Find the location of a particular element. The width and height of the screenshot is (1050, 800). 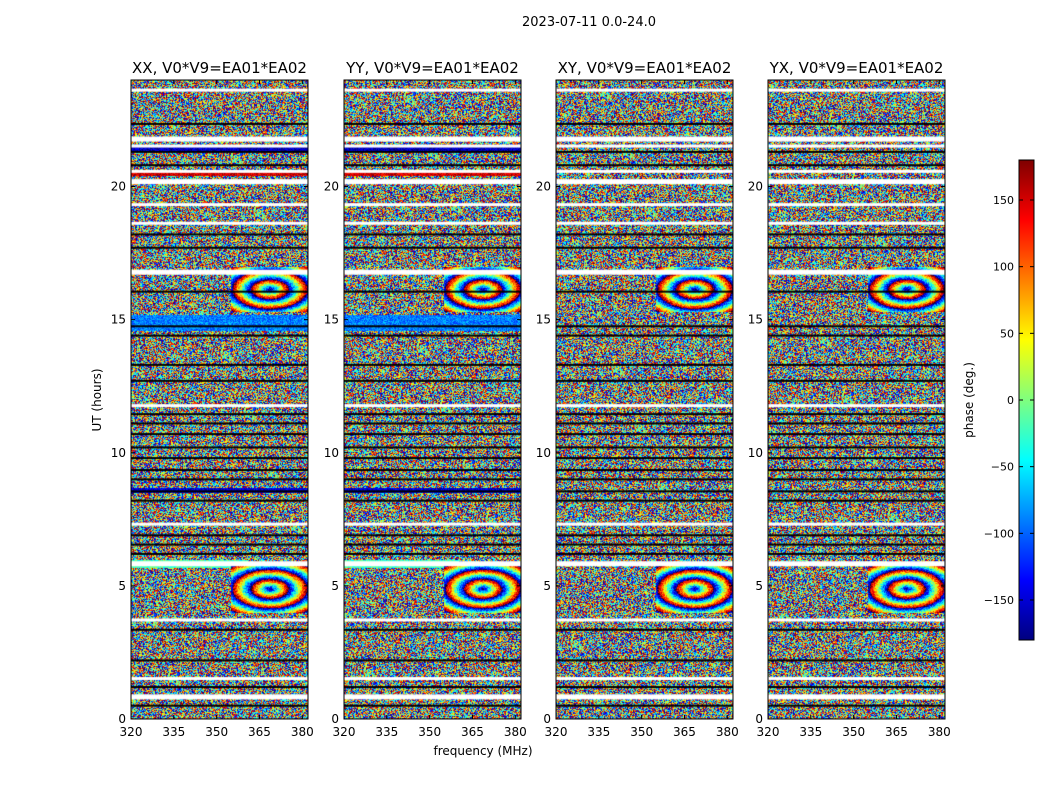

phase-heatmap-xx is located at coordinates (219, 399).